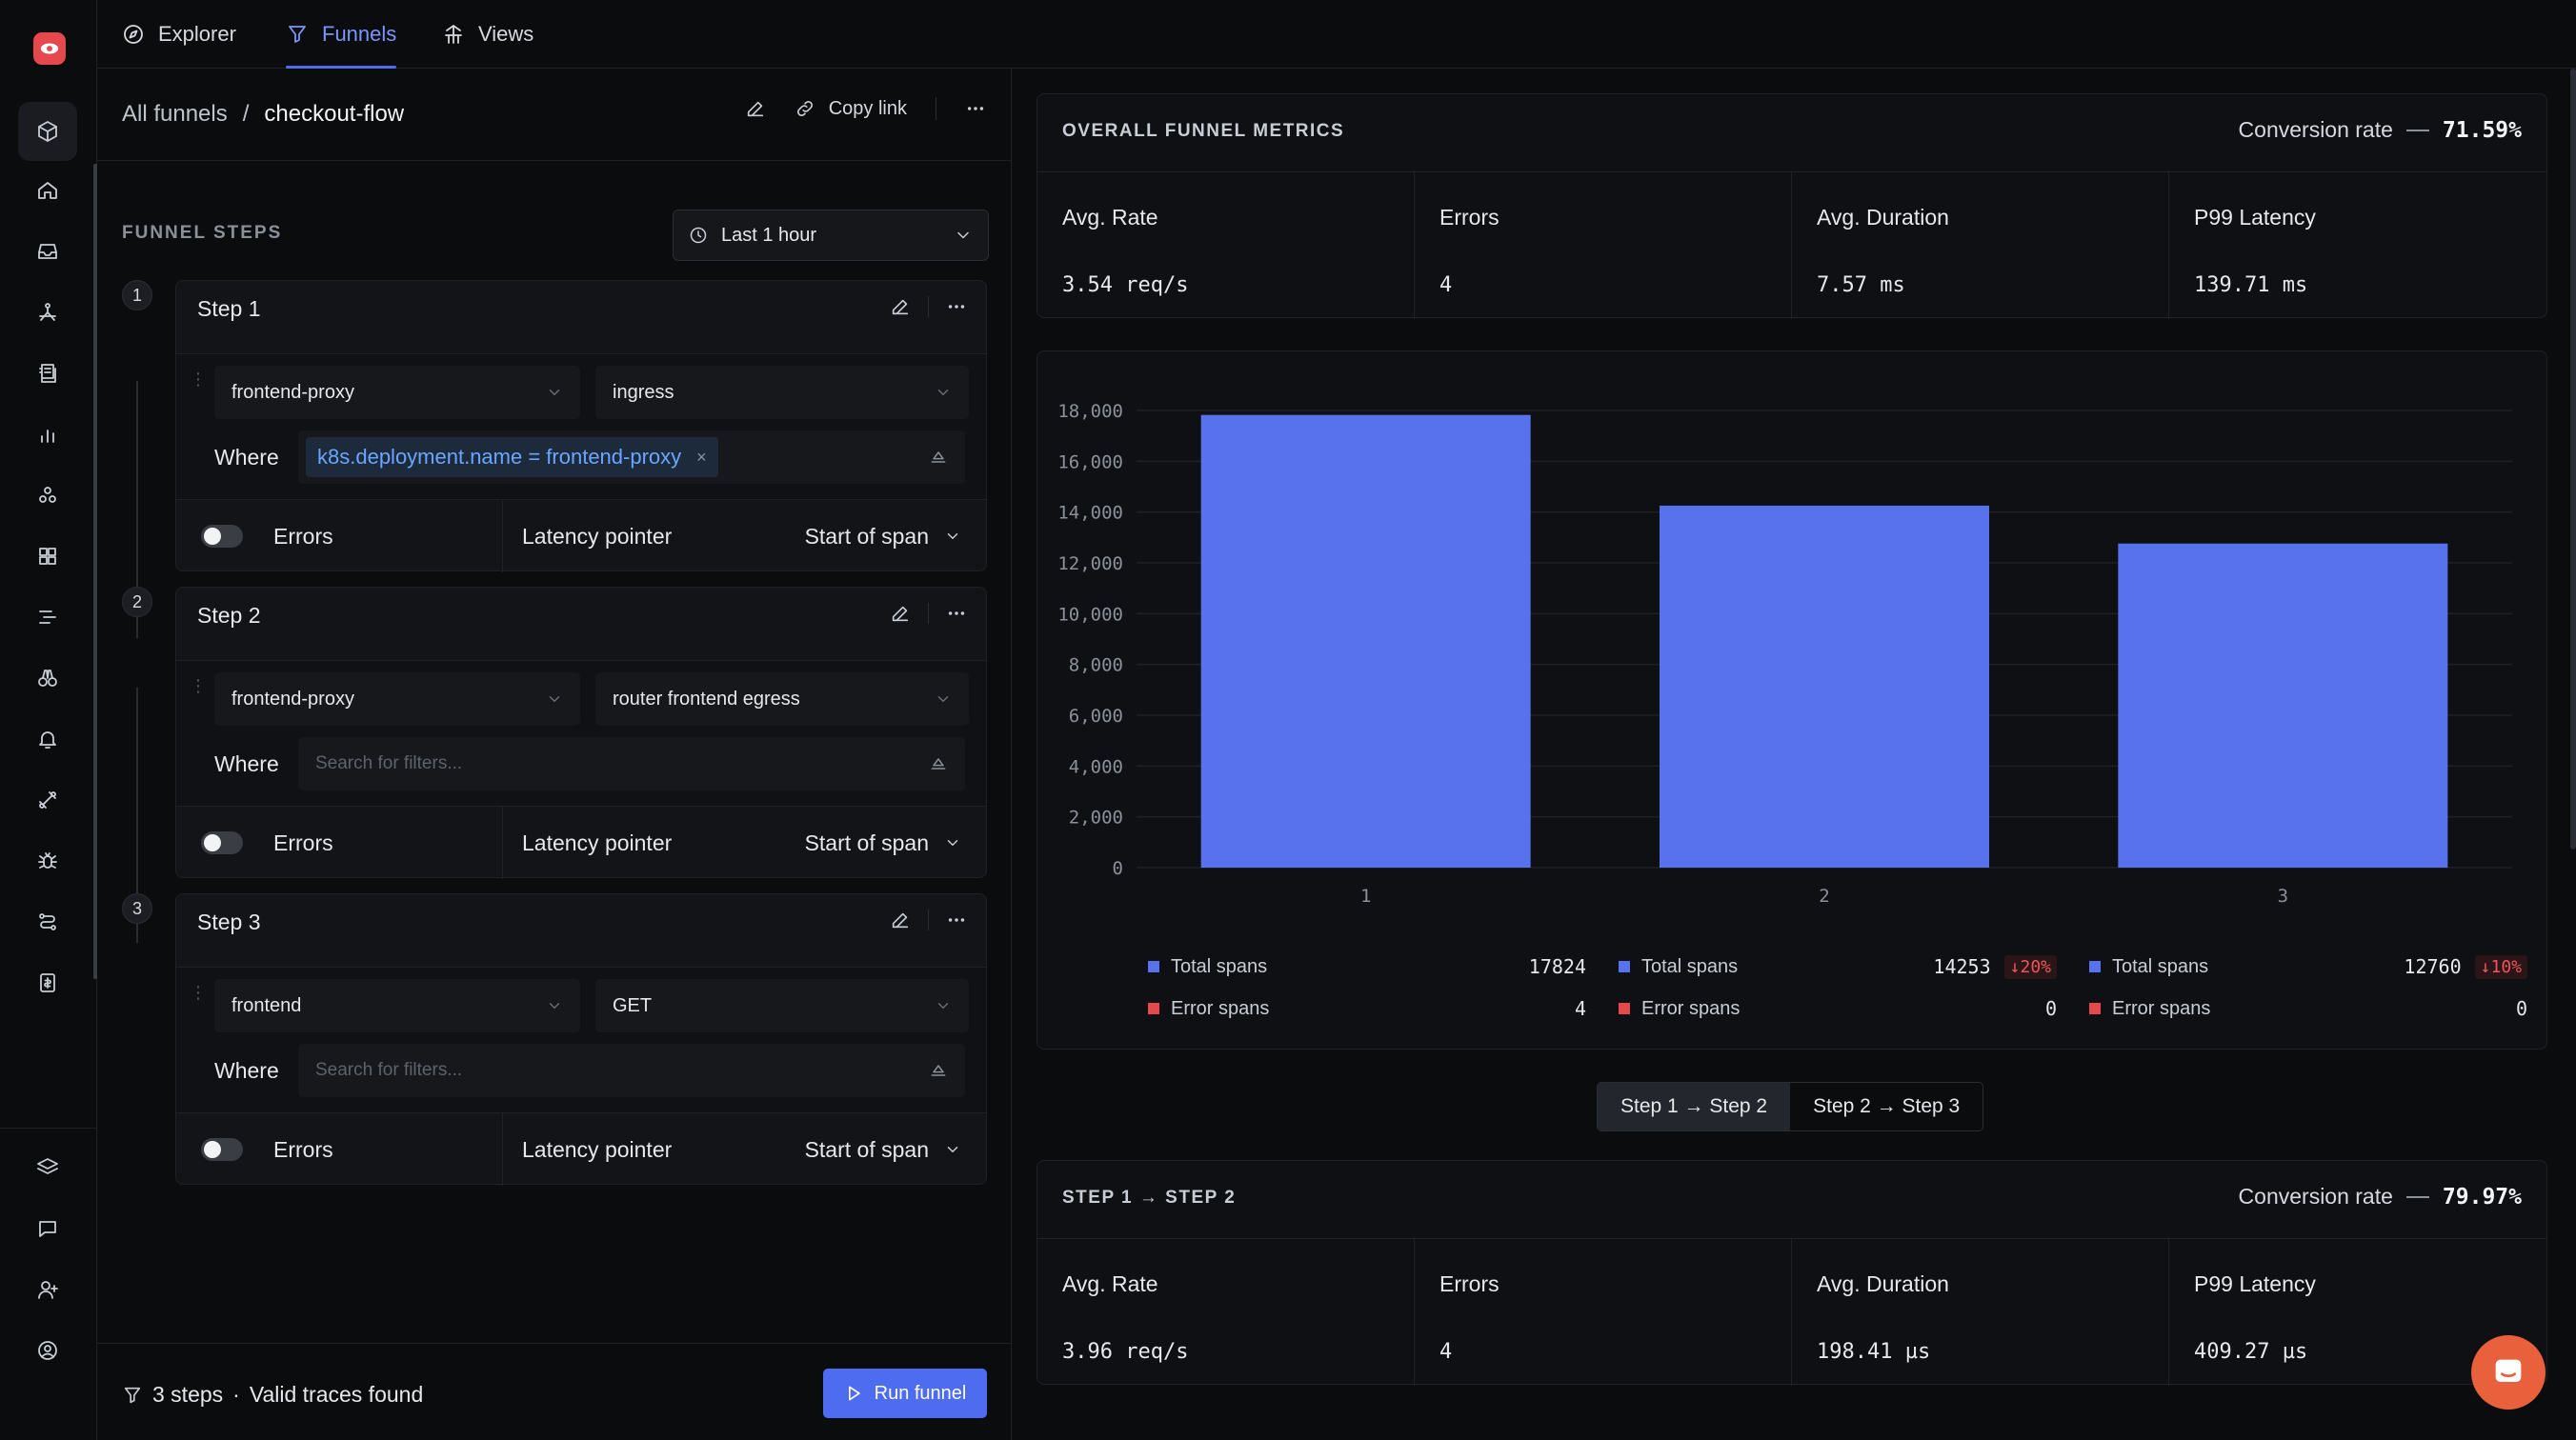 The width and height of the screenshot is (2576, 1440). What do you see at coordinates (48, 800) in the screenshot?
I see `sidebar-item-pipelines` at bounding box center [48, 800].